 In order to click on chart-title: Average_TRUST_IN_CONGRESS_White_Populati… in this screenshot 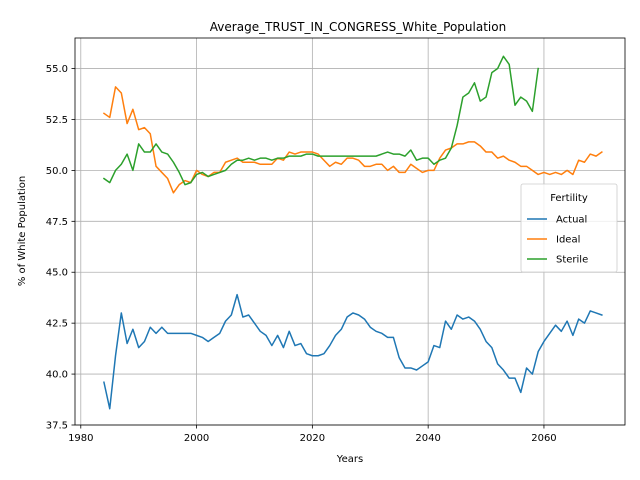, I will do `click(358, 27)`.